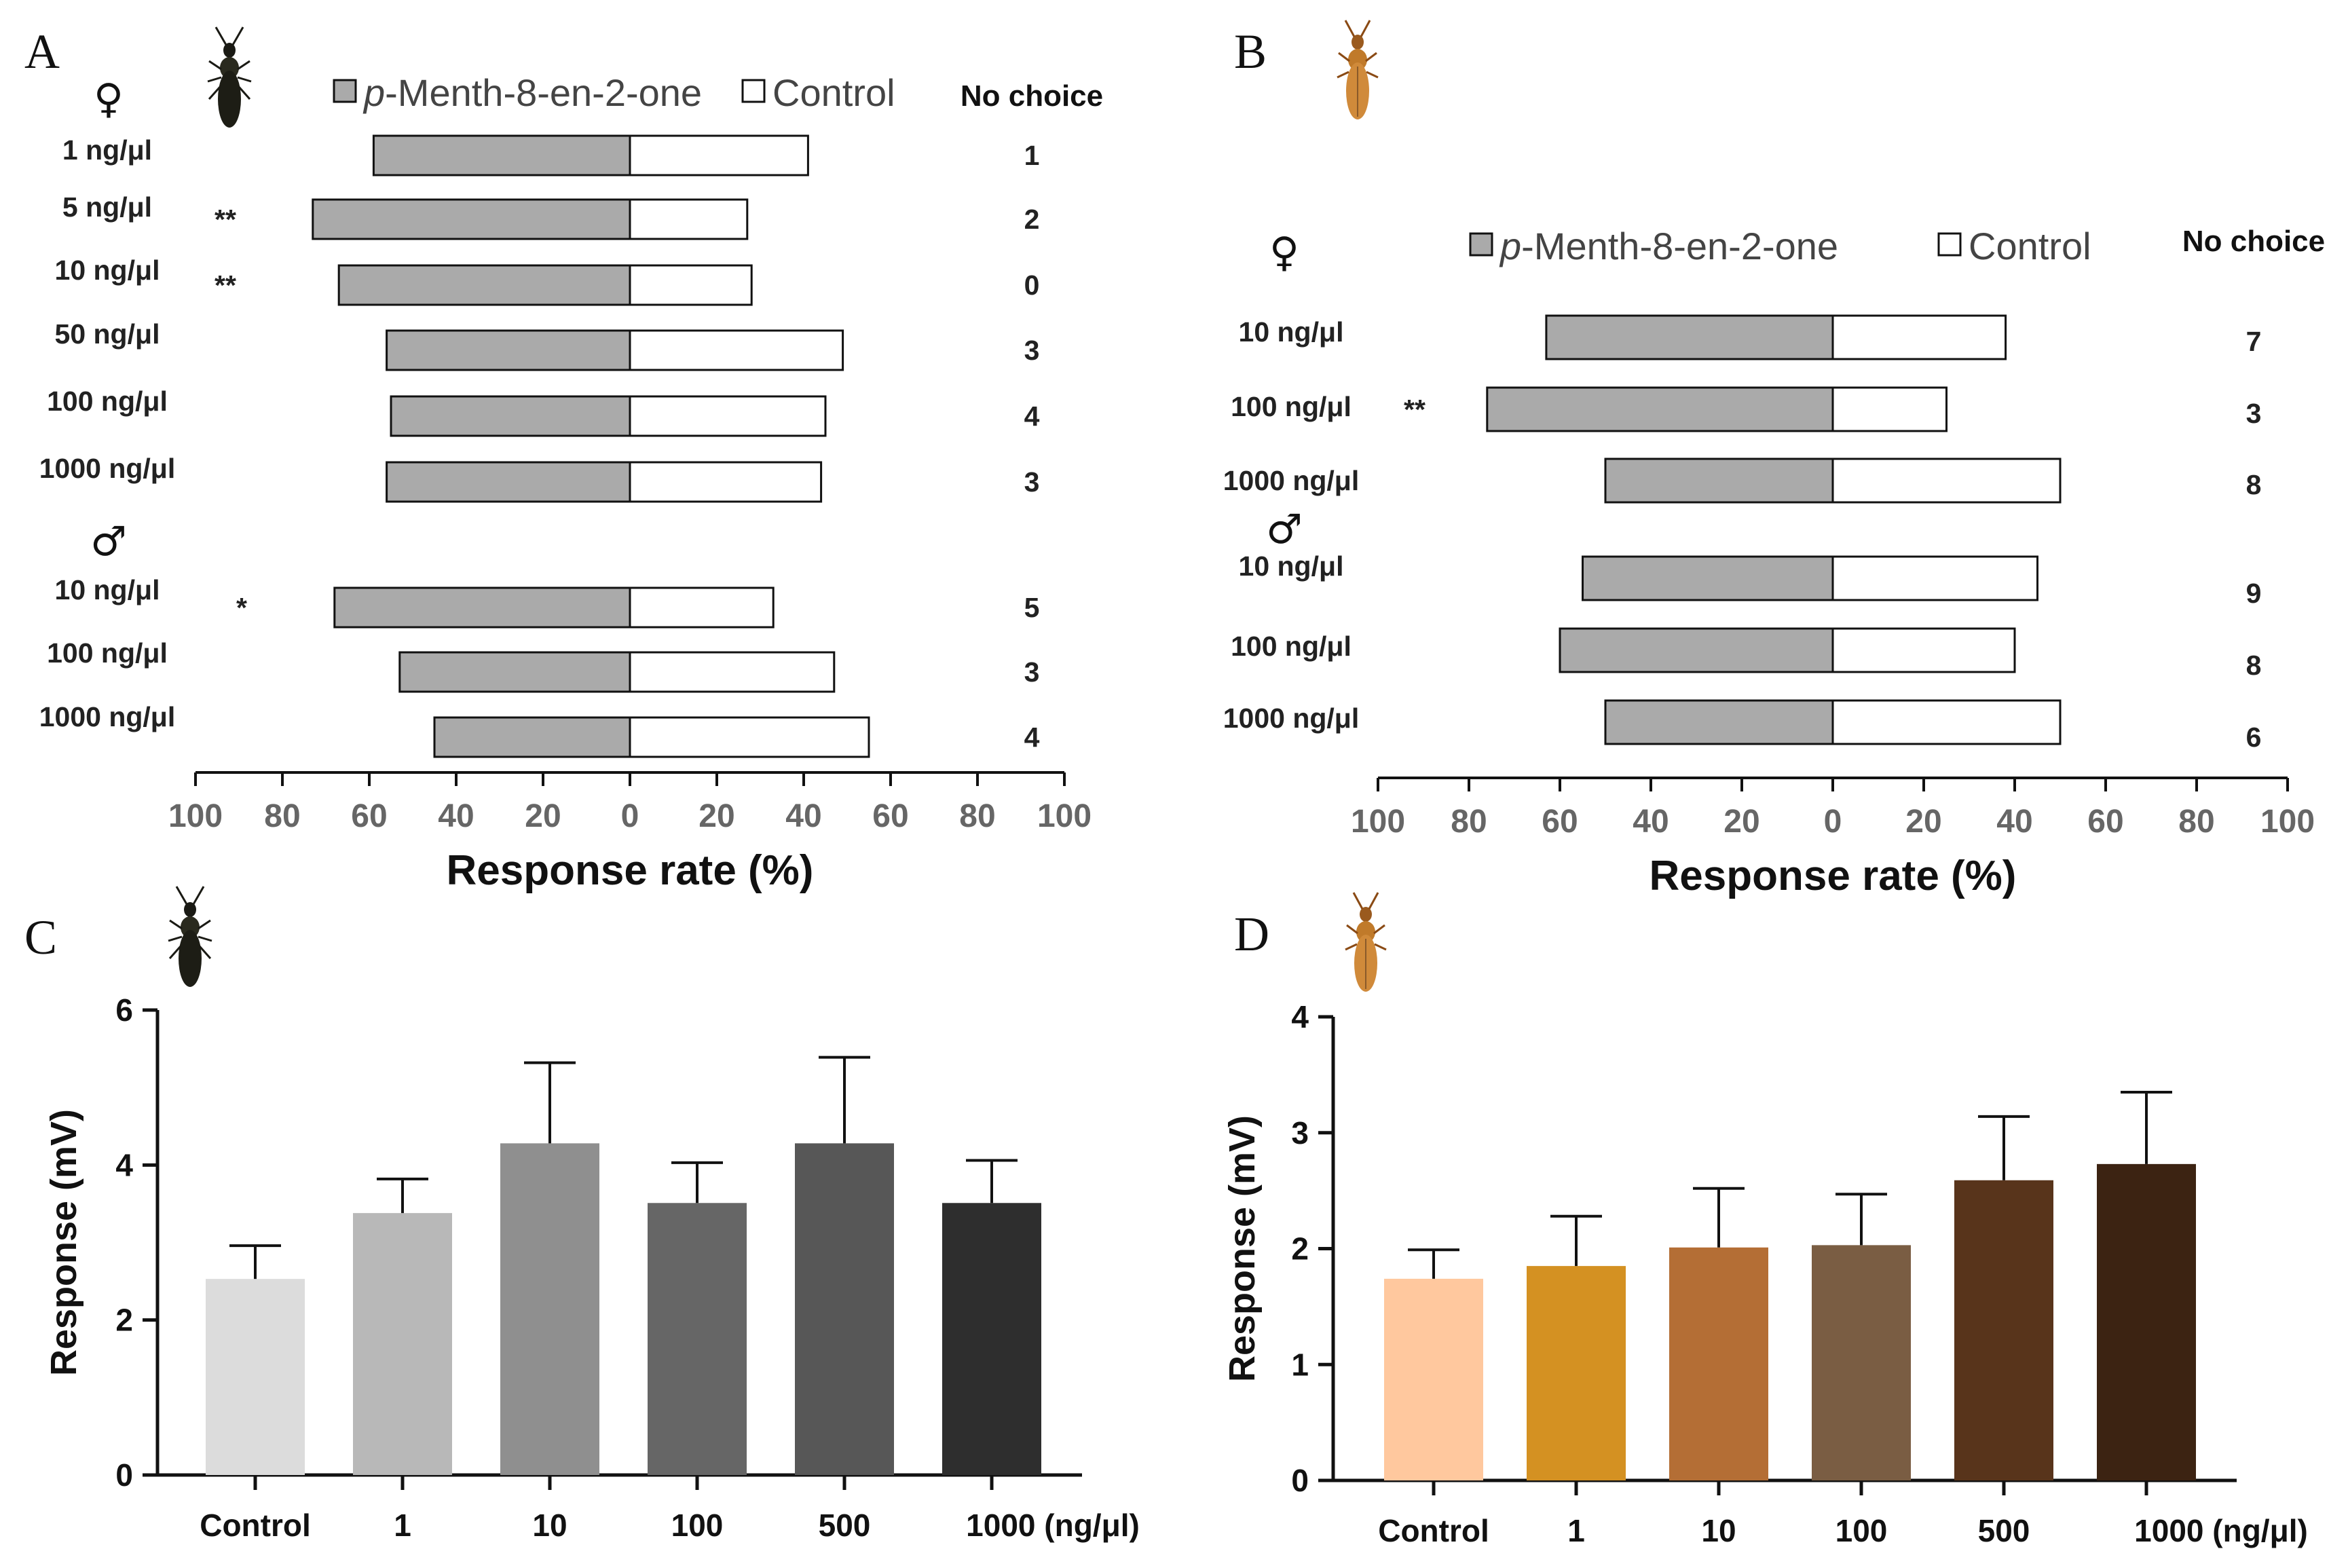 Image resolution: width=2348 pixels, height=1568 pixels. Describe the element at coordinates (107, 207) in the screenshot. I see `concentration-label: 5 ng/μl` at that location.